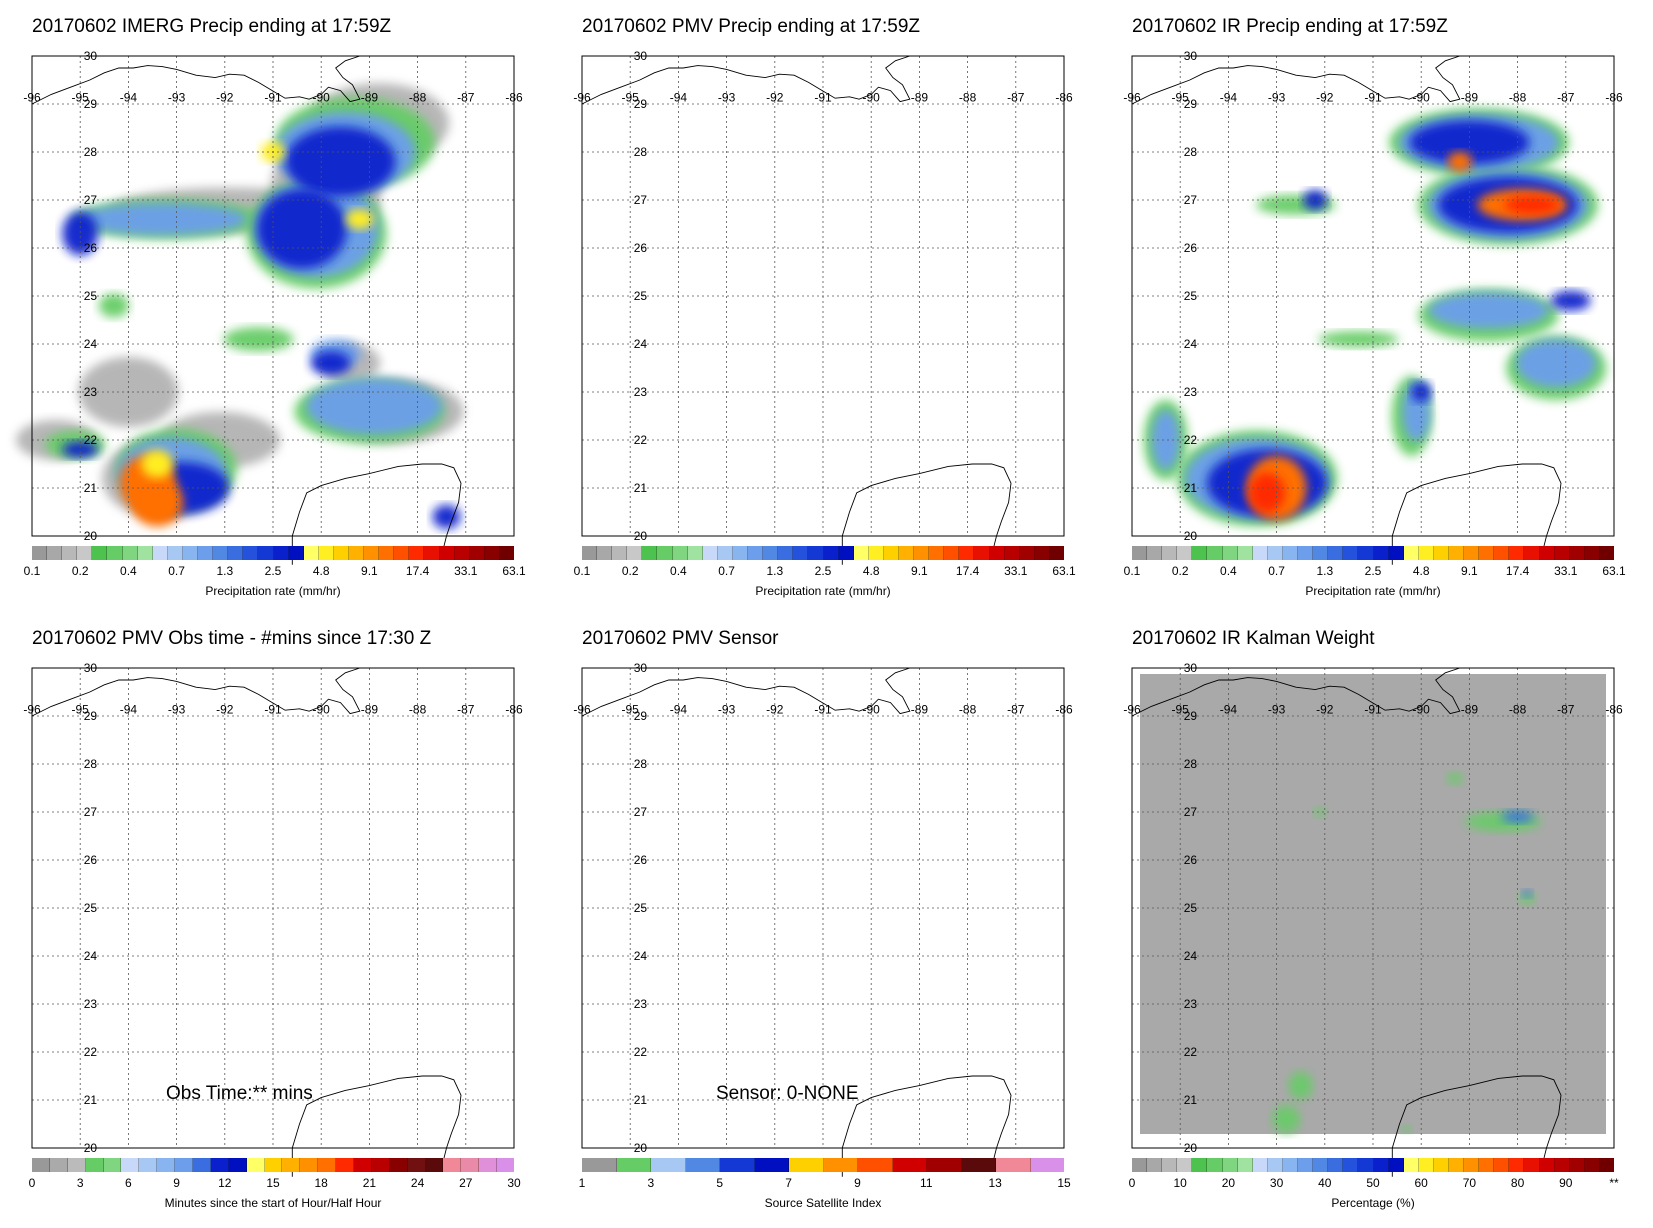 The width and height of the screenshot is (1653, 1228). Describe the element at coordinates (1375, 317) in the screenshot. I see `precip-field` at that location.